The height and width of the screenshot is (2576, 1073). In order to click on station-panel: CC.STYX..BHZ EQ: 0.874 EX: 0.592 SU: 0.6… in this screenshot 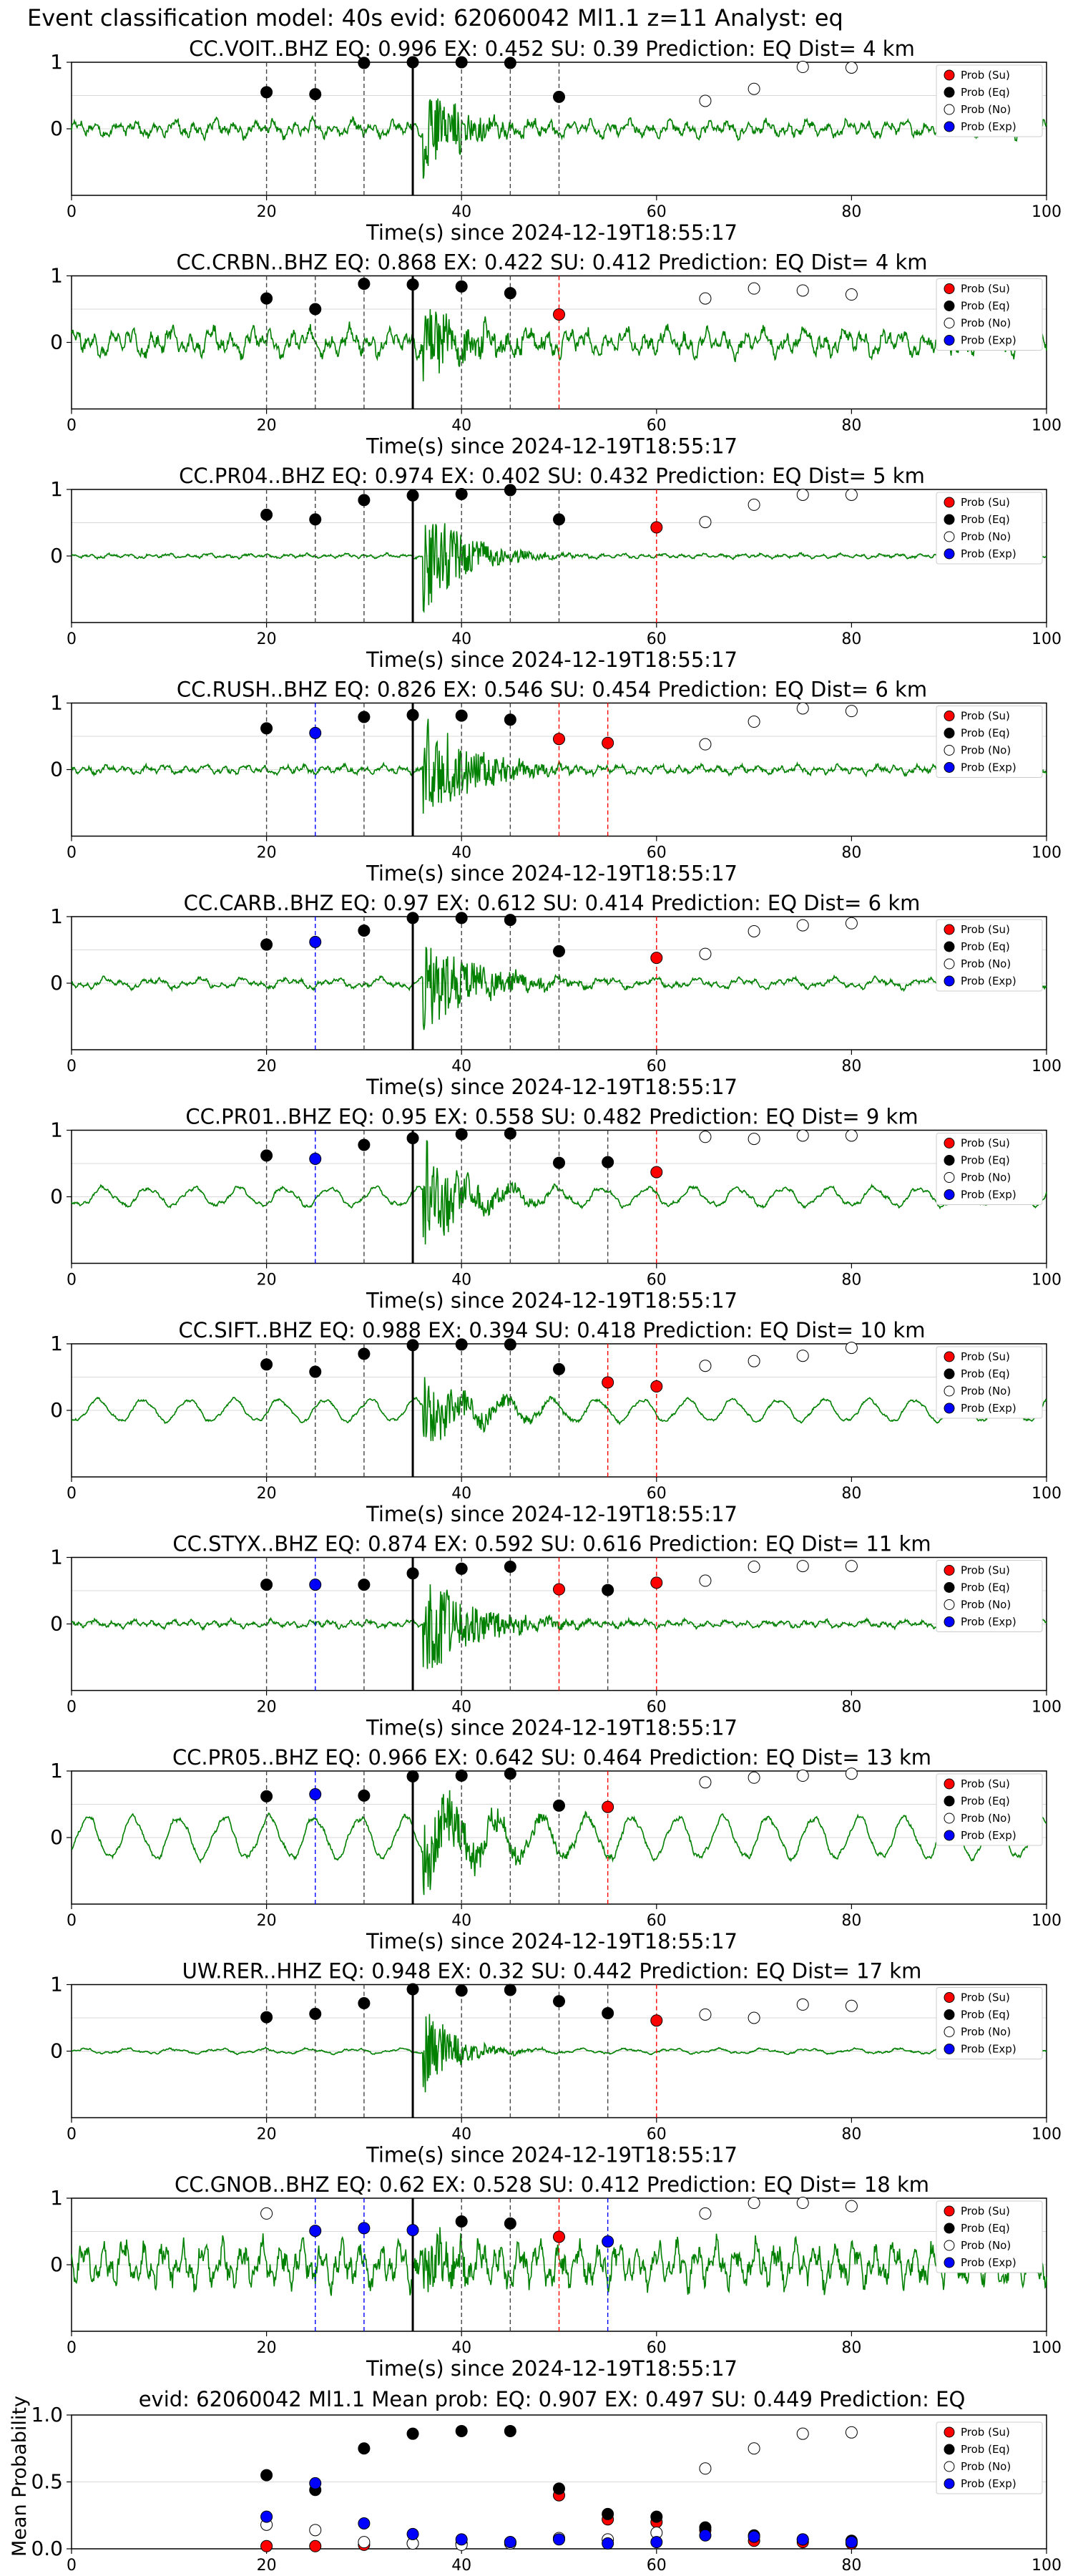, I will do `click(556, 1636)`.